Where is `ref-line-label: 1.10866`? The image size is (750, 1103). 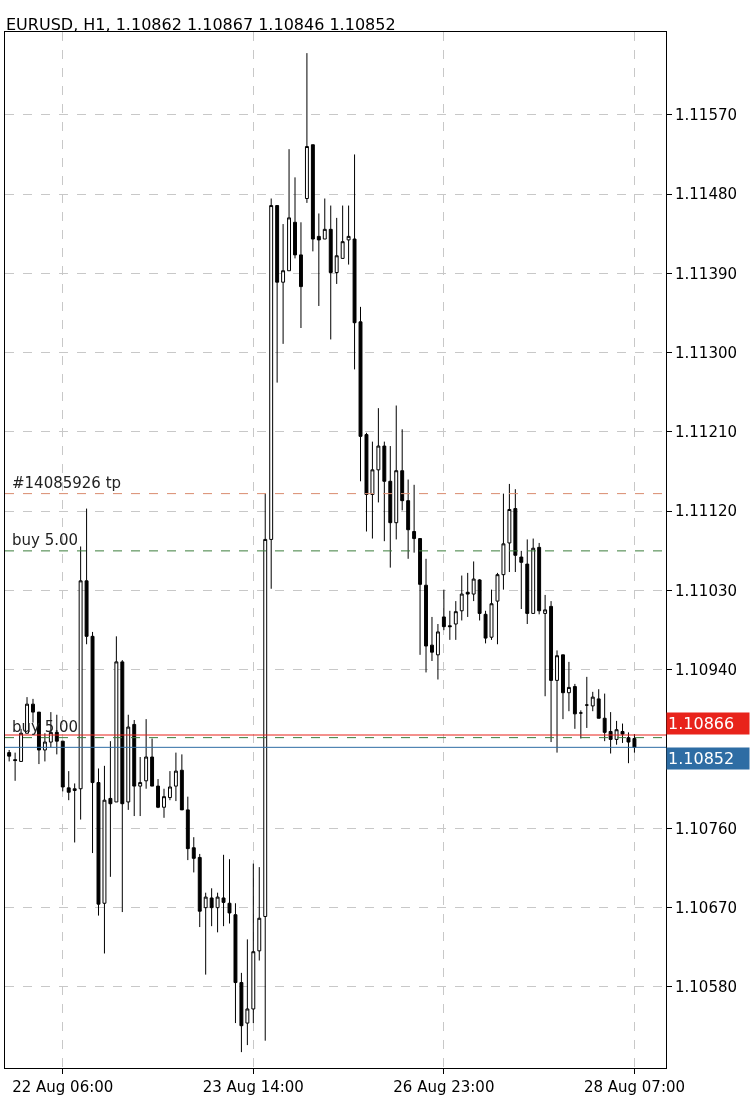 ref-line-label: 1.10866 is located at coordinates (701, 723).